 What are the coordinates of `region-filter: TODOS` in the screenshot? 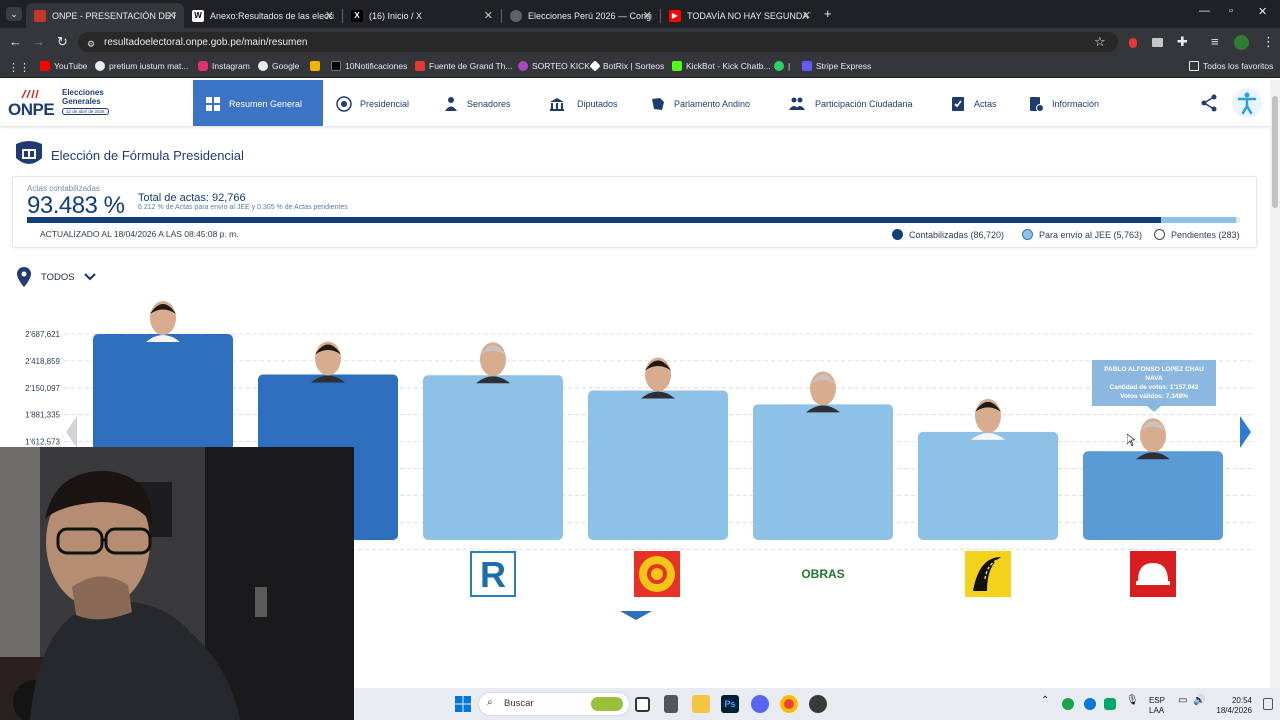 It's located at (56, 277).